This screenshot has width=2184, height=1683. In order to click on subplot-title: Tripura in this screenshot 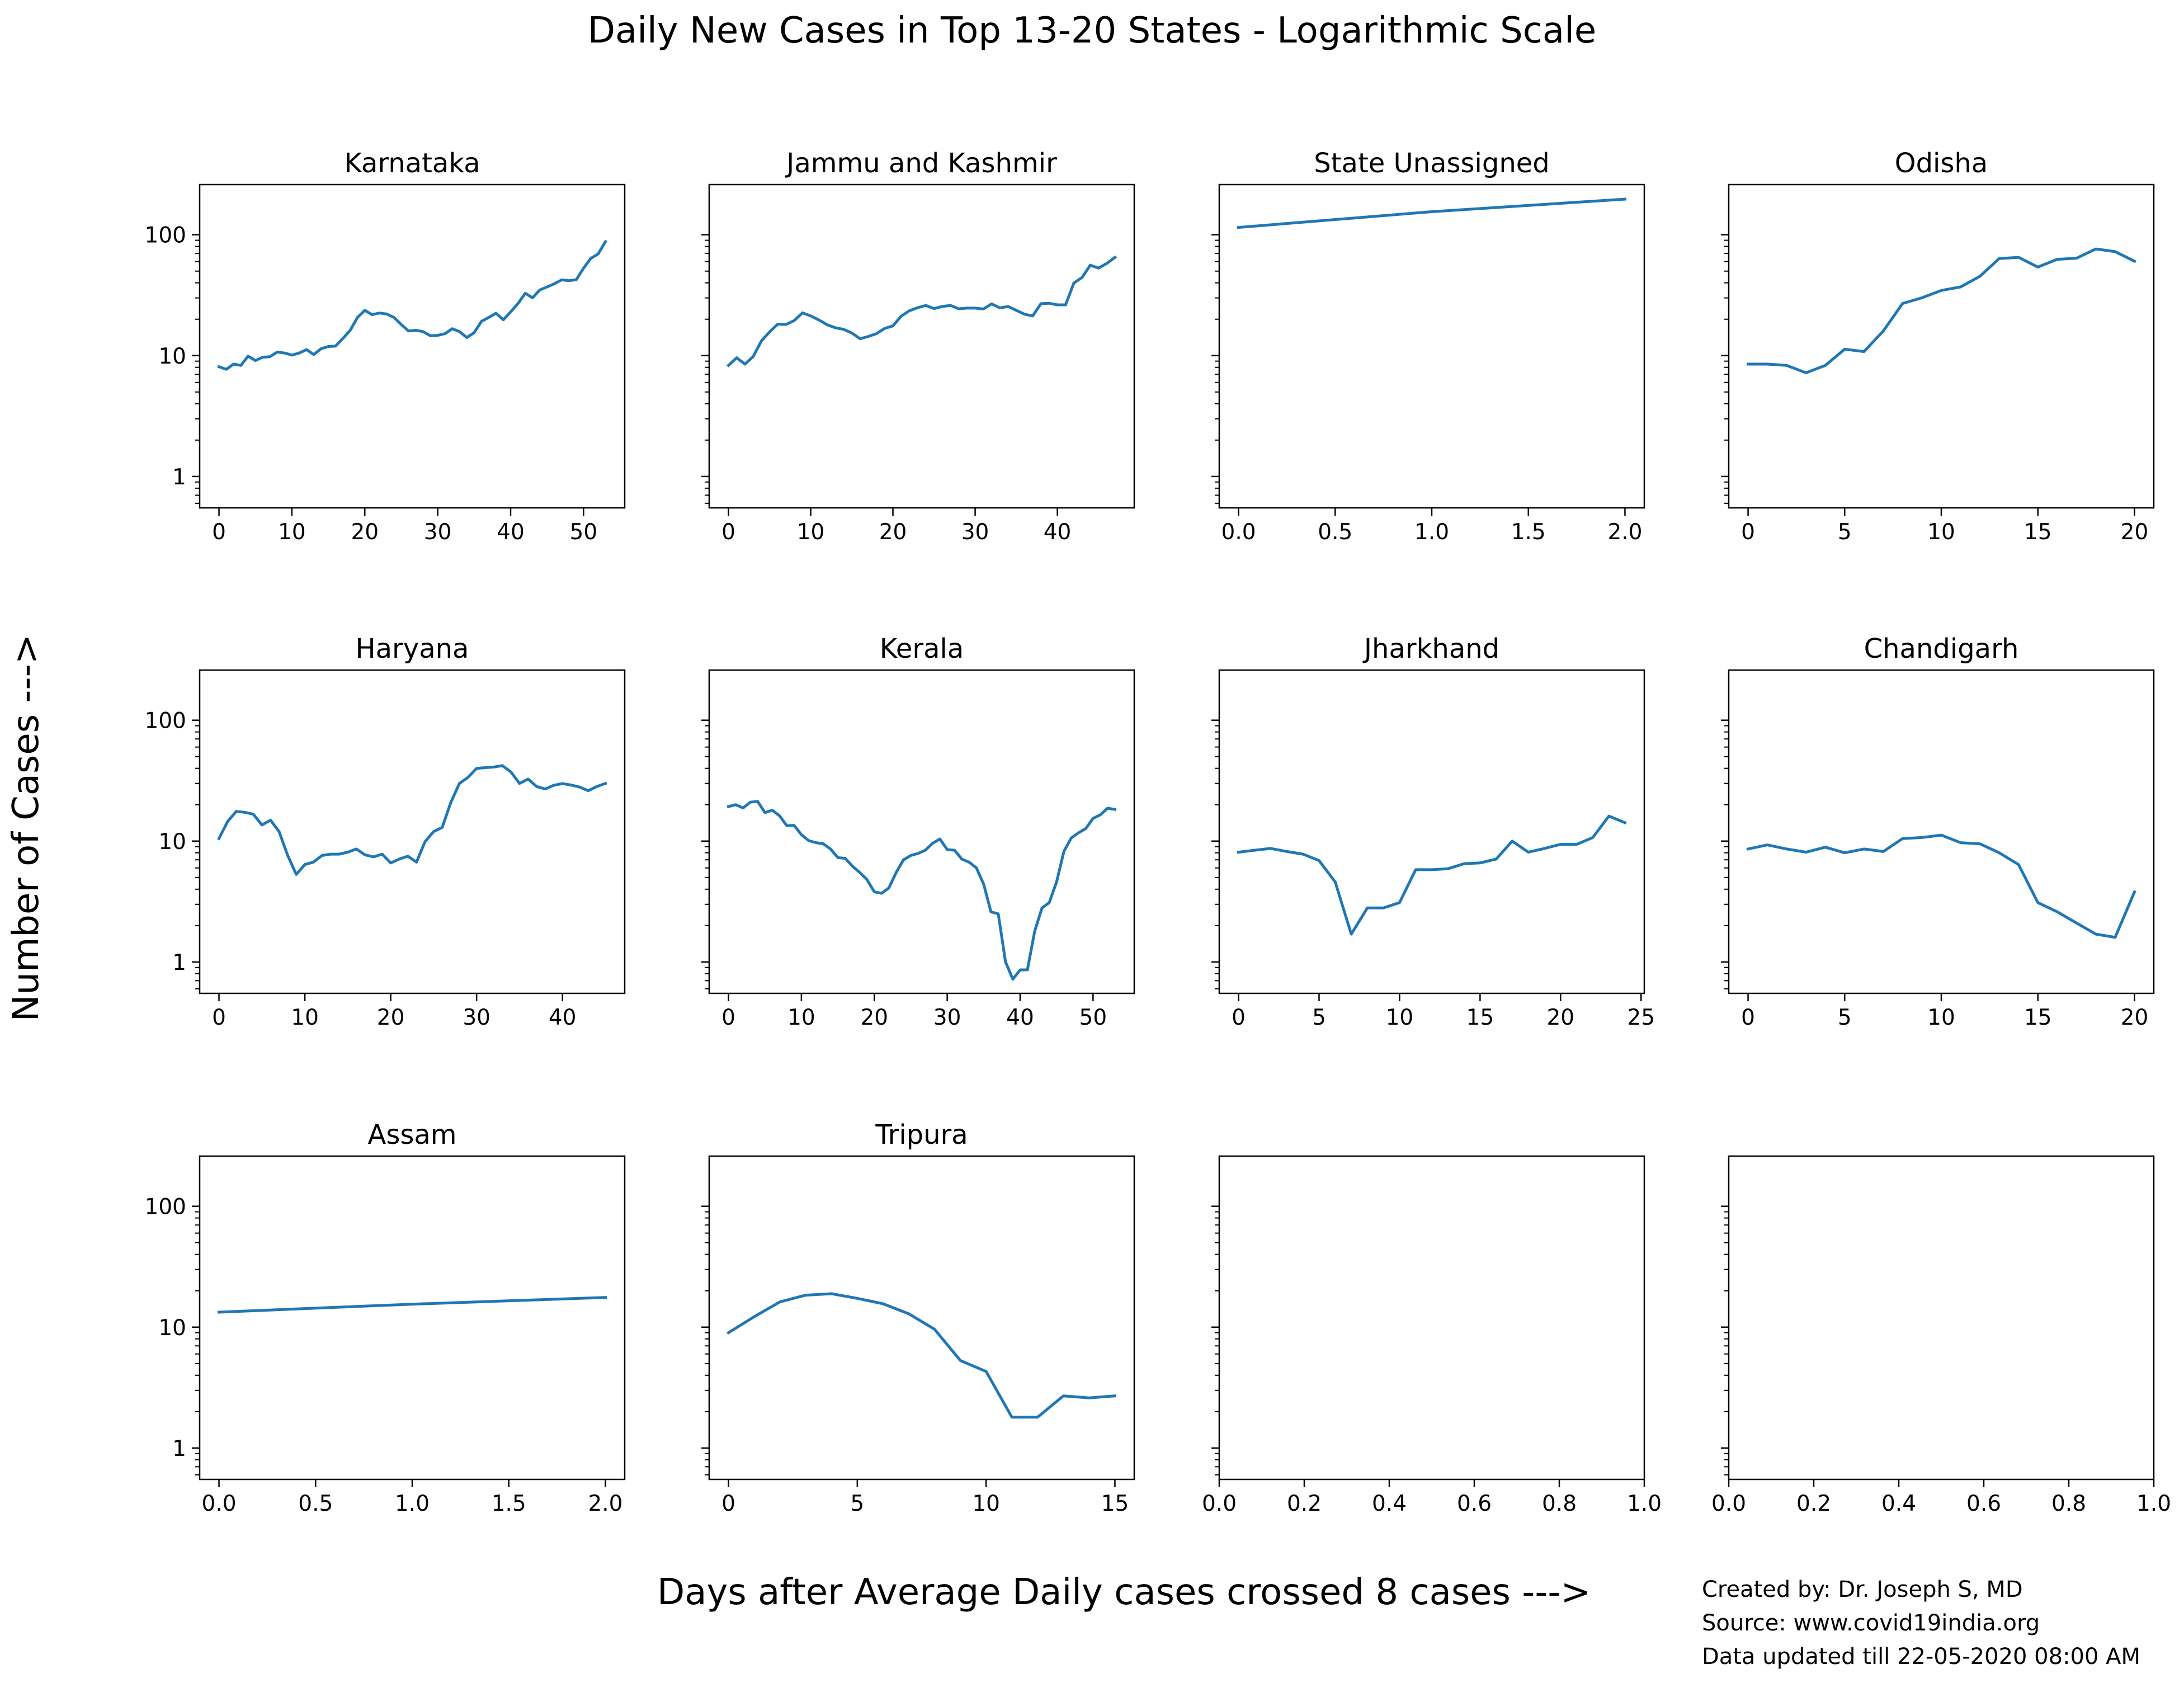, I will do `click(922, 1135)`.